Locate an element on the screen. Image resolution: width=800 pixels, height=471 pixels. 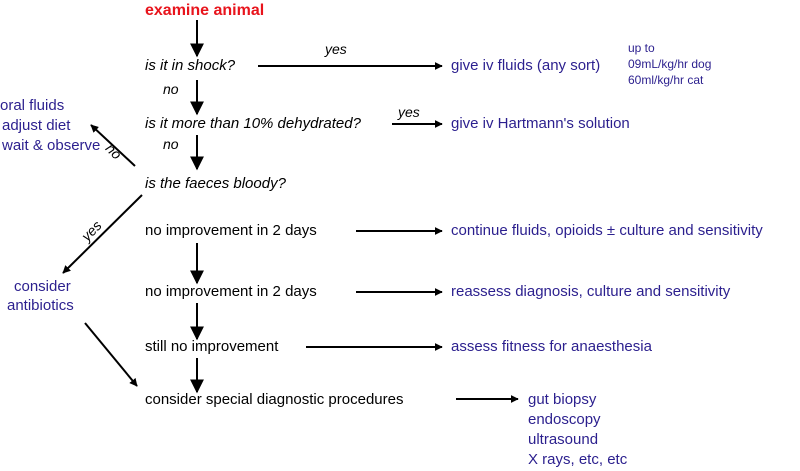
iv-rate-line-3: 60ml/kg/hr cat is located at coordinates (666, 80).